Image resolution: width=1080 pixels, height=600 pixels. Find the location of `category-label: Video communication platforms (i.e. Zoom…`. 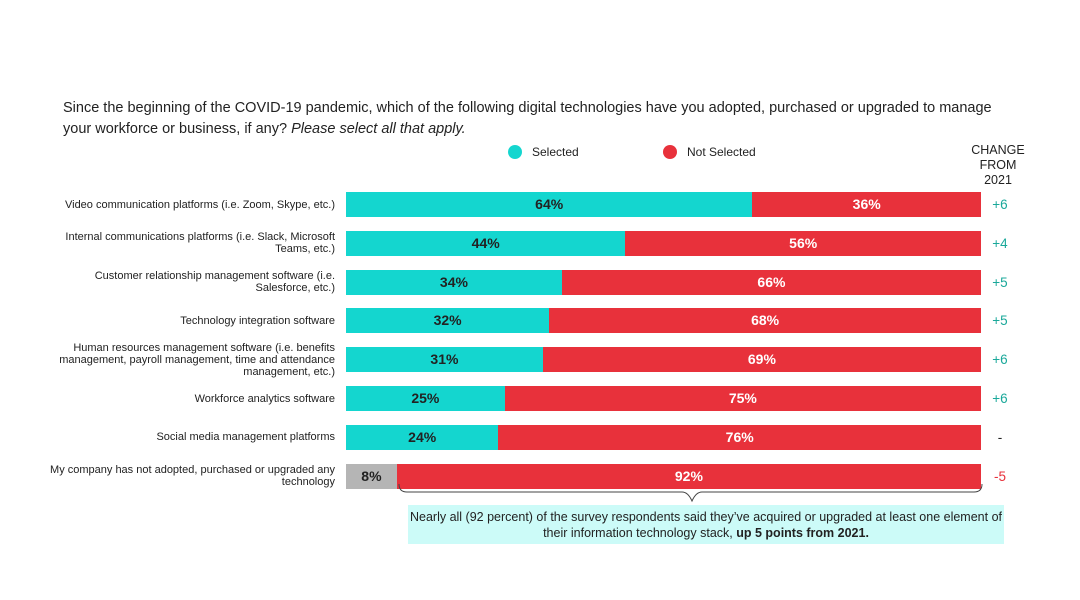

category-label: Video communication platforms (i.e. Zoom… is located at coordinates (199, 204).